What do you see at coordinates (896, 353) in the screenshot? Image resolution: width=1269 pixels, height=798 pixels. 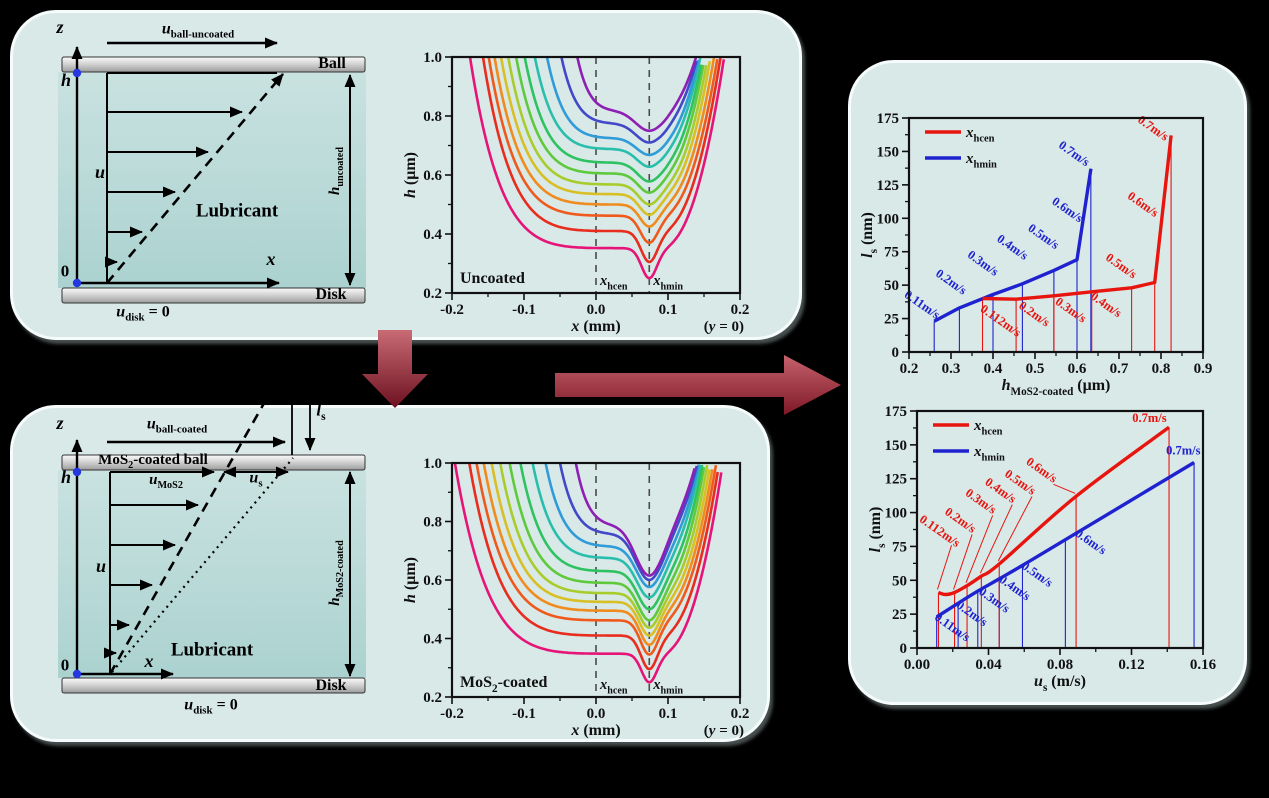 I see `svg-text: 0` at bounding box center [896, 353].